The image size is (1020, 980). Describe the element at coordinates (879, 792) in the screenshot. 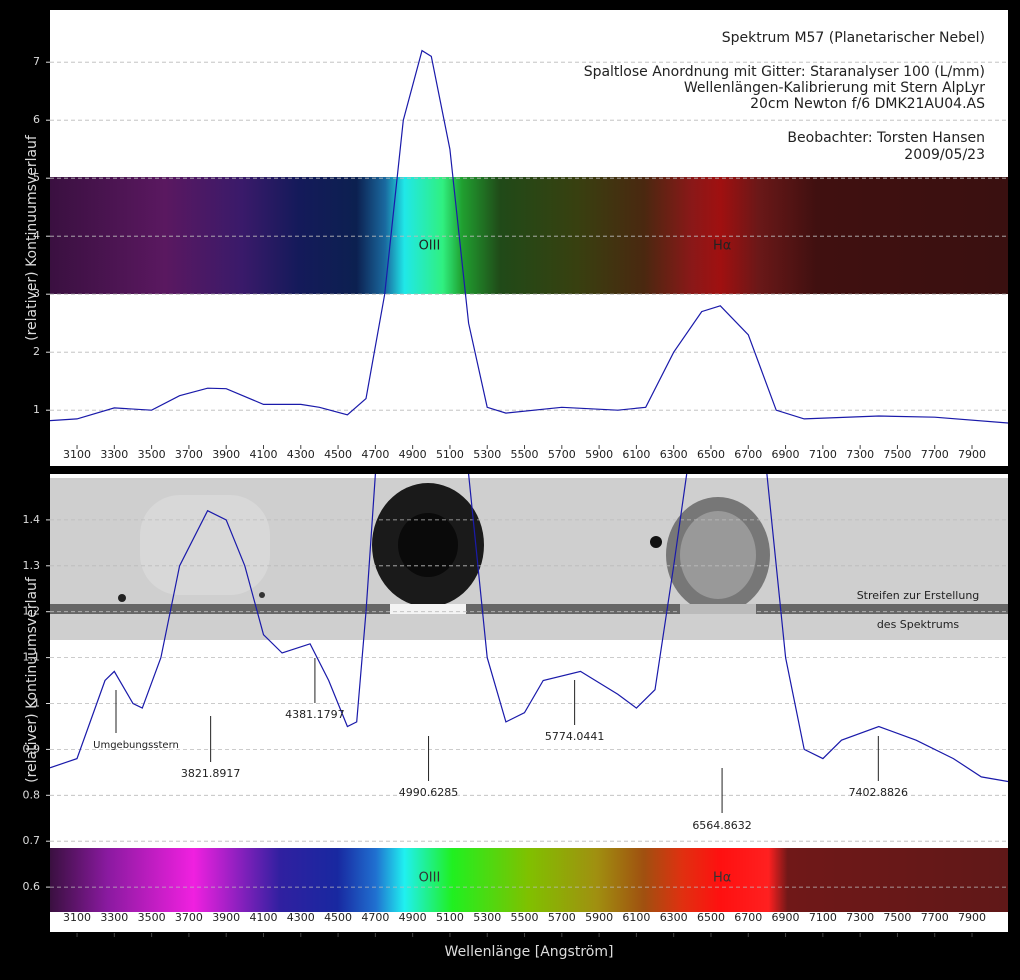

I see `annotation-label: 7402.8826` at that location.